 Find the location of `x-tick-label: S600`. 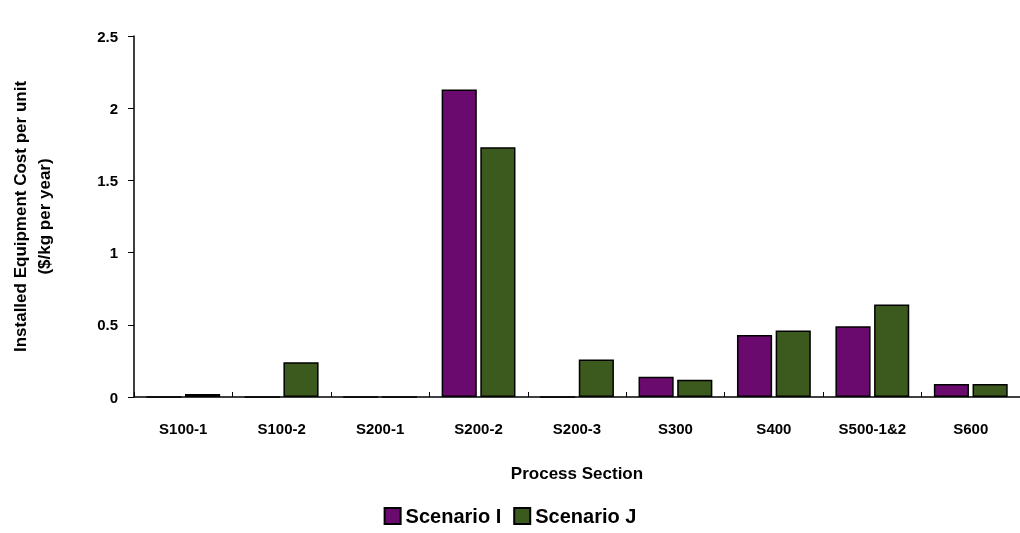

x-tick-label: S600 is located at coordinates (971, 428).